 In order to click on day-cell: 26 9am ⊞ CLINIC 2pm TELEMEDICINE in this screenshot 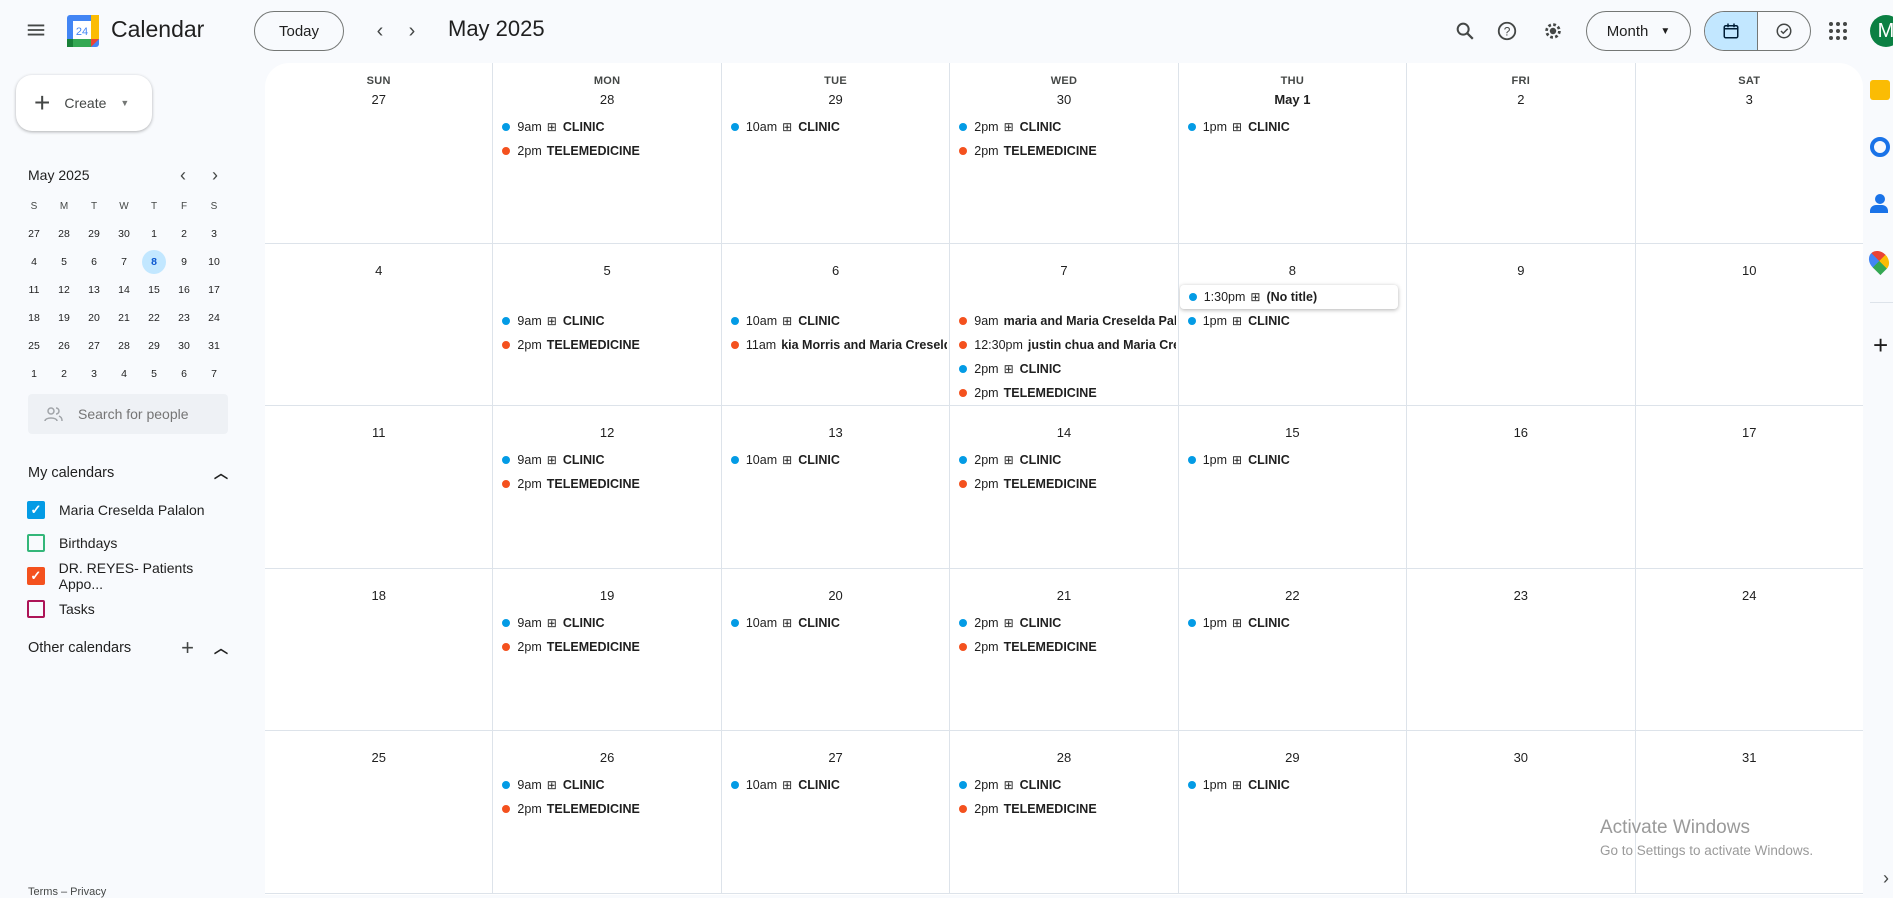, I will do `click(607, 812)`.